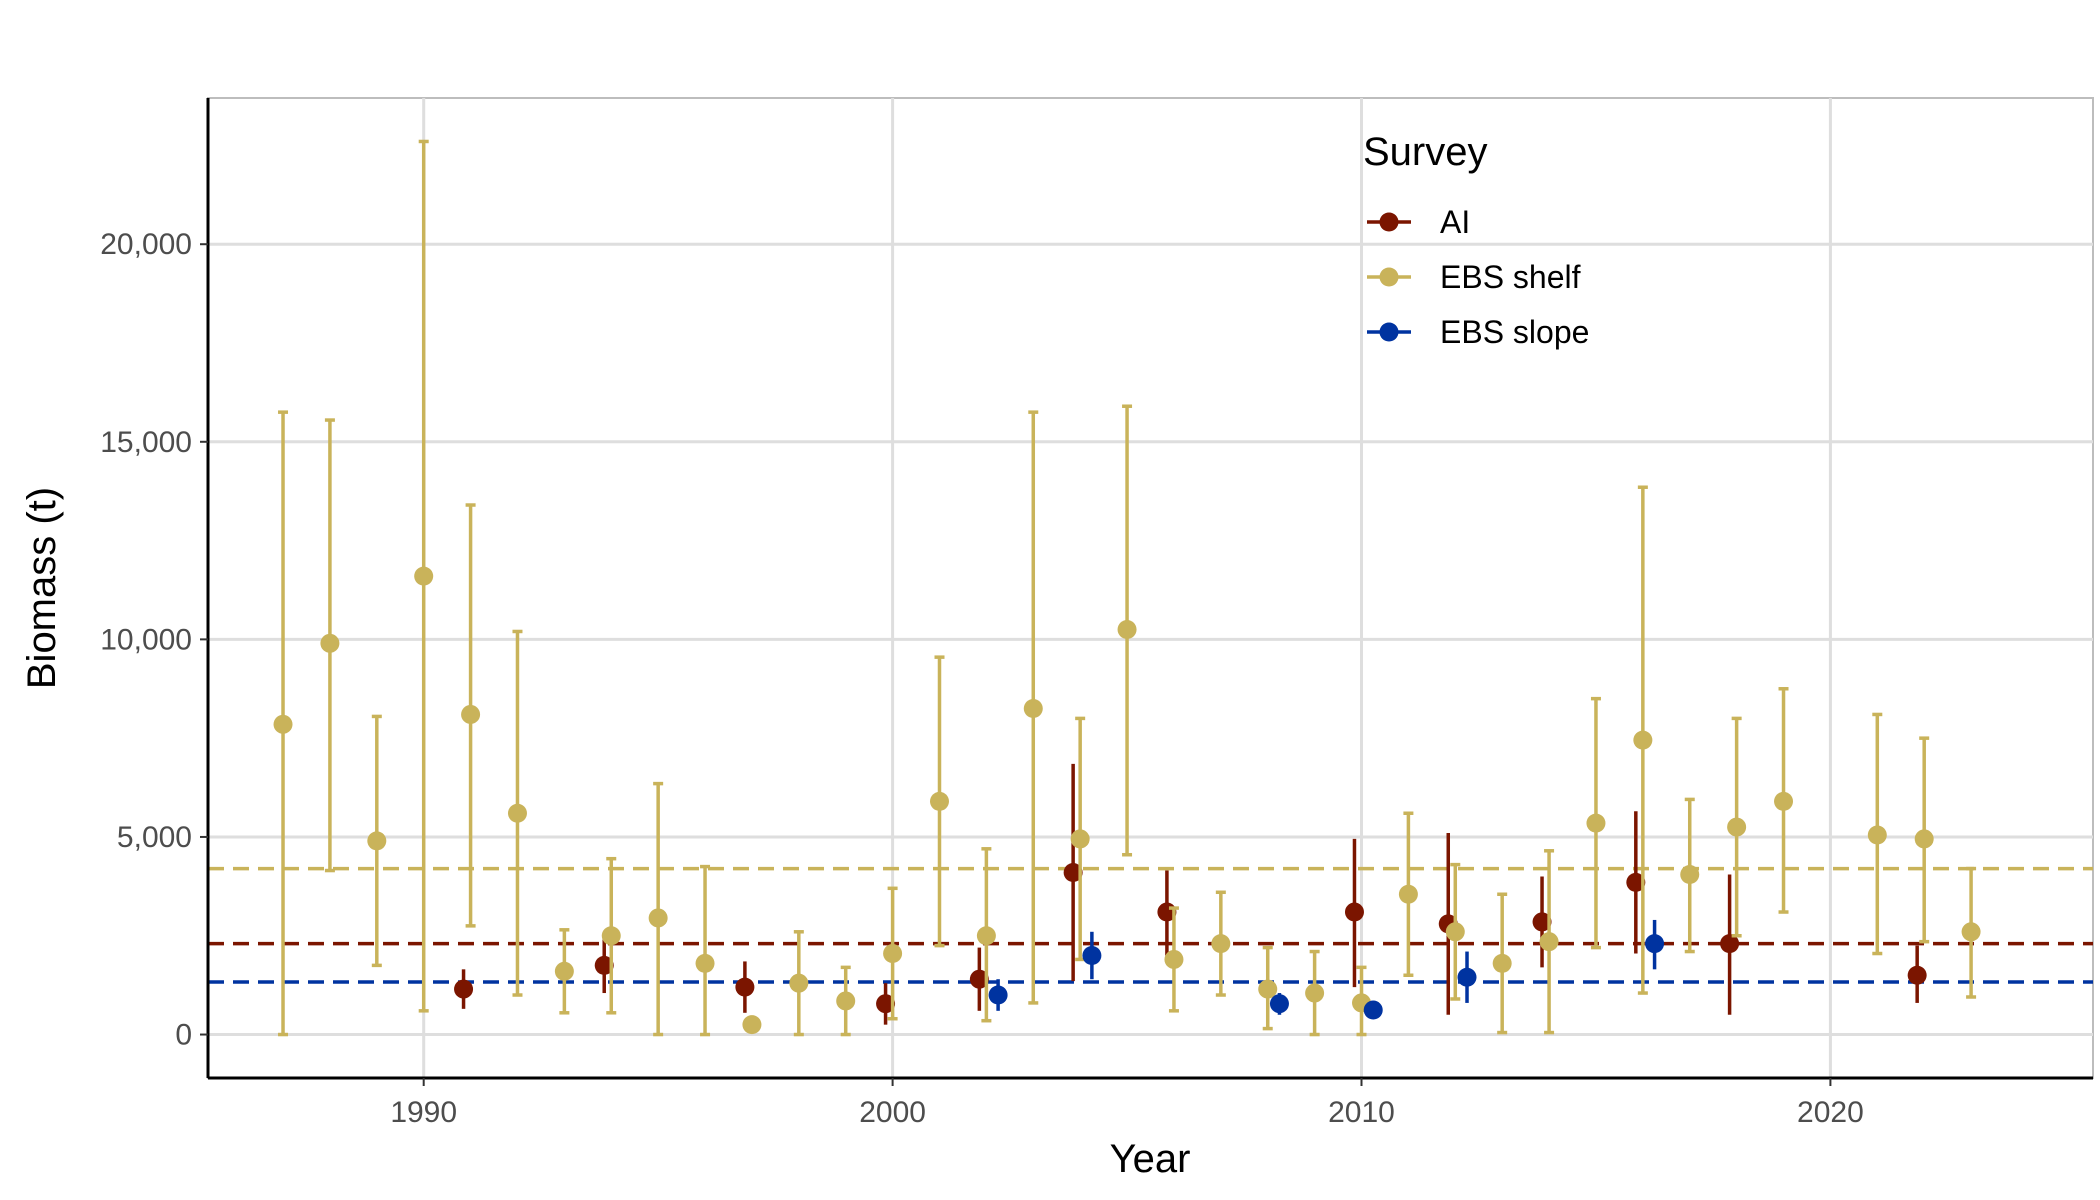 The width and height of the screenshot is (2100, 1200). What do you see at coordinates (146, 639) in the screenshot?
I see `y-tick-label: 10,000` at bounding box center [146, 639].